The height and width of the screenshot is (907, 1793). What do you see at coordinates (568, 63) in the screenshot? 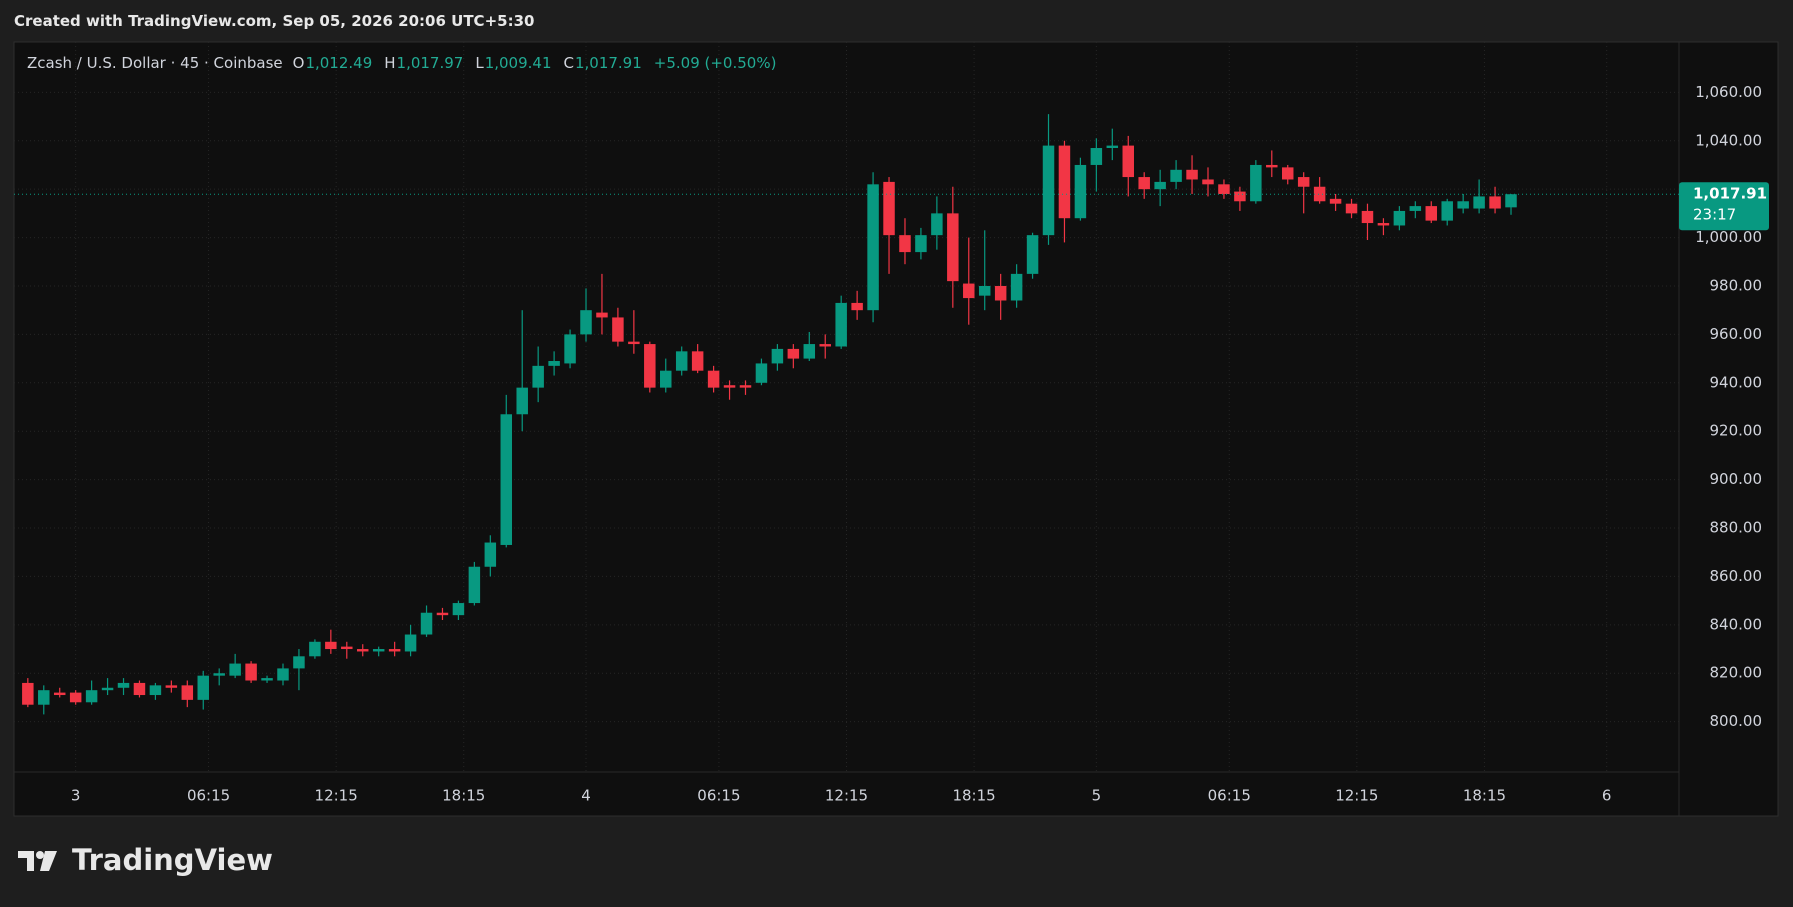
I see `label: C` at bounding box center [568, 63].